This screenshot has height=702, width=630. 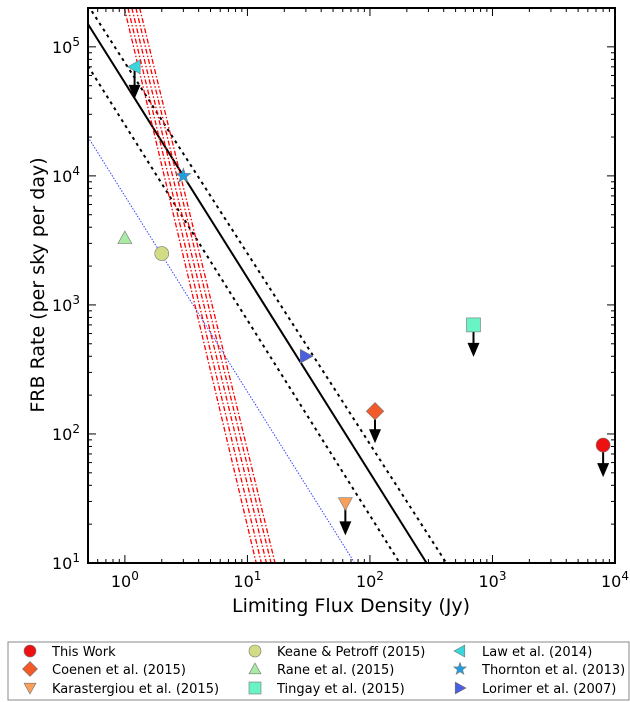 What do you see at coordinates (135, 689) in the screenshot?
I see `legend-label: Karastergiou et al. (2015)` at bounding box center [135, 689].